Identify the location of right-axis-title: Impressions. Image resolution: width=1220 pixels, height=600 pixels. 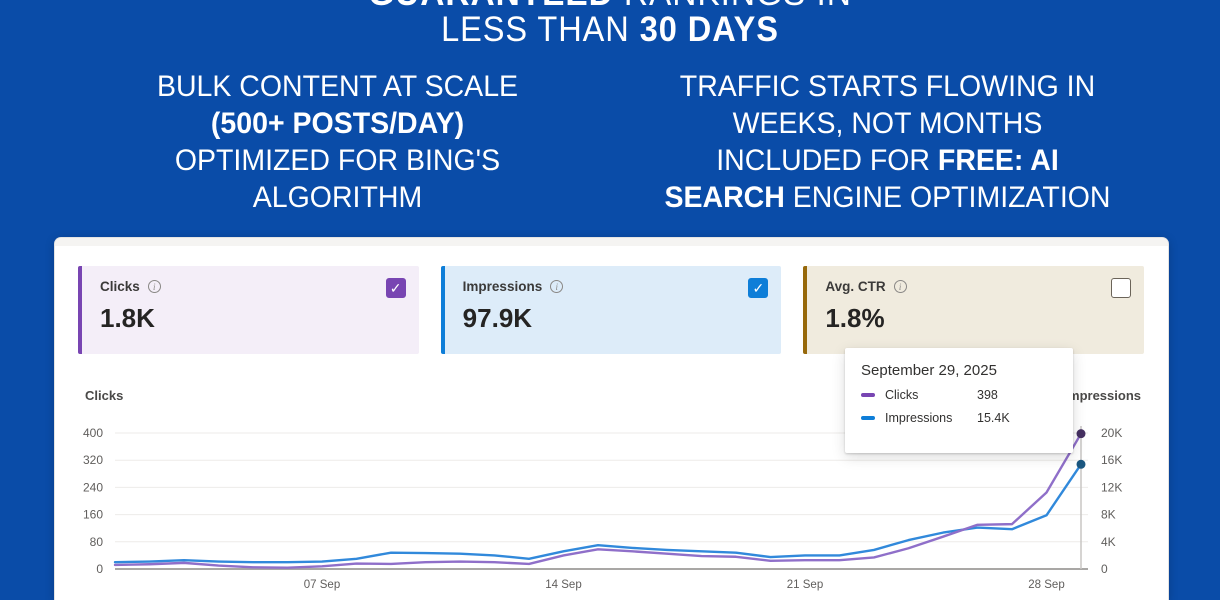
(1102, 395).